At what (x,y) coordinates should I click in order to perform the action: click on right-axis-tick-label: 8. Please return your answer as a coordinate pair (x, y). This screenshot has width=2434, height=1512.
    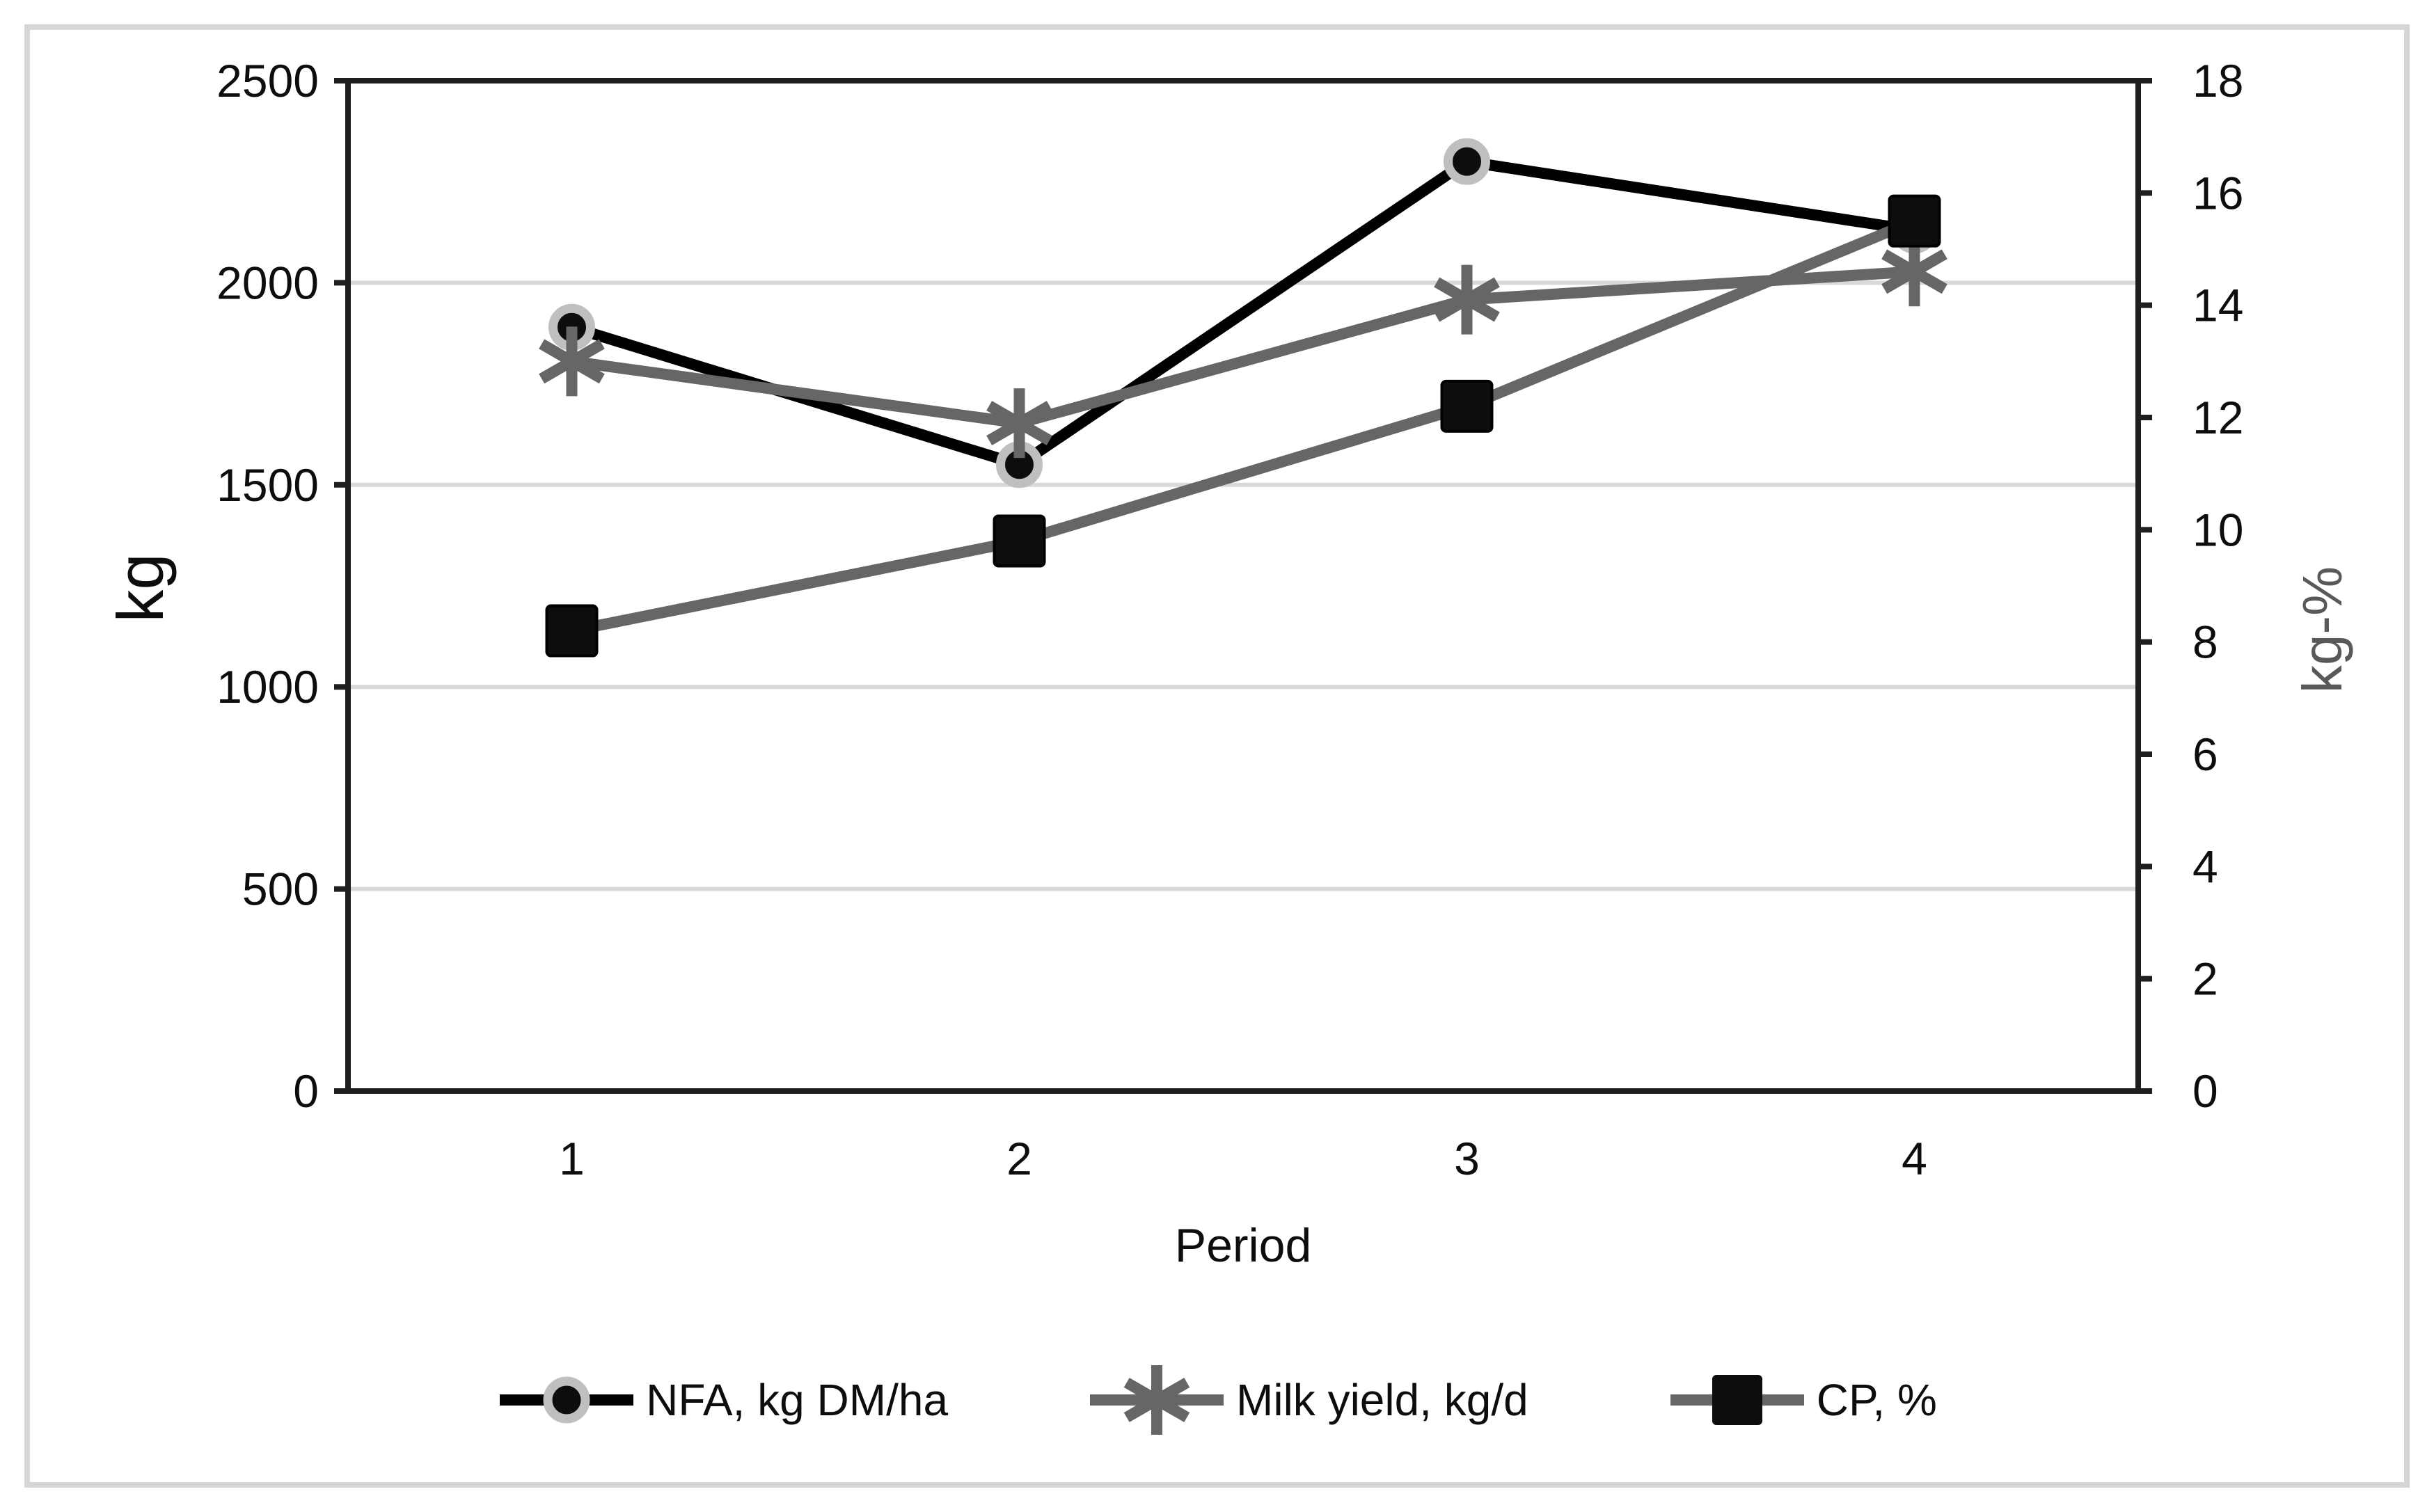
    Looking at the image, I should click on (2205, 642).